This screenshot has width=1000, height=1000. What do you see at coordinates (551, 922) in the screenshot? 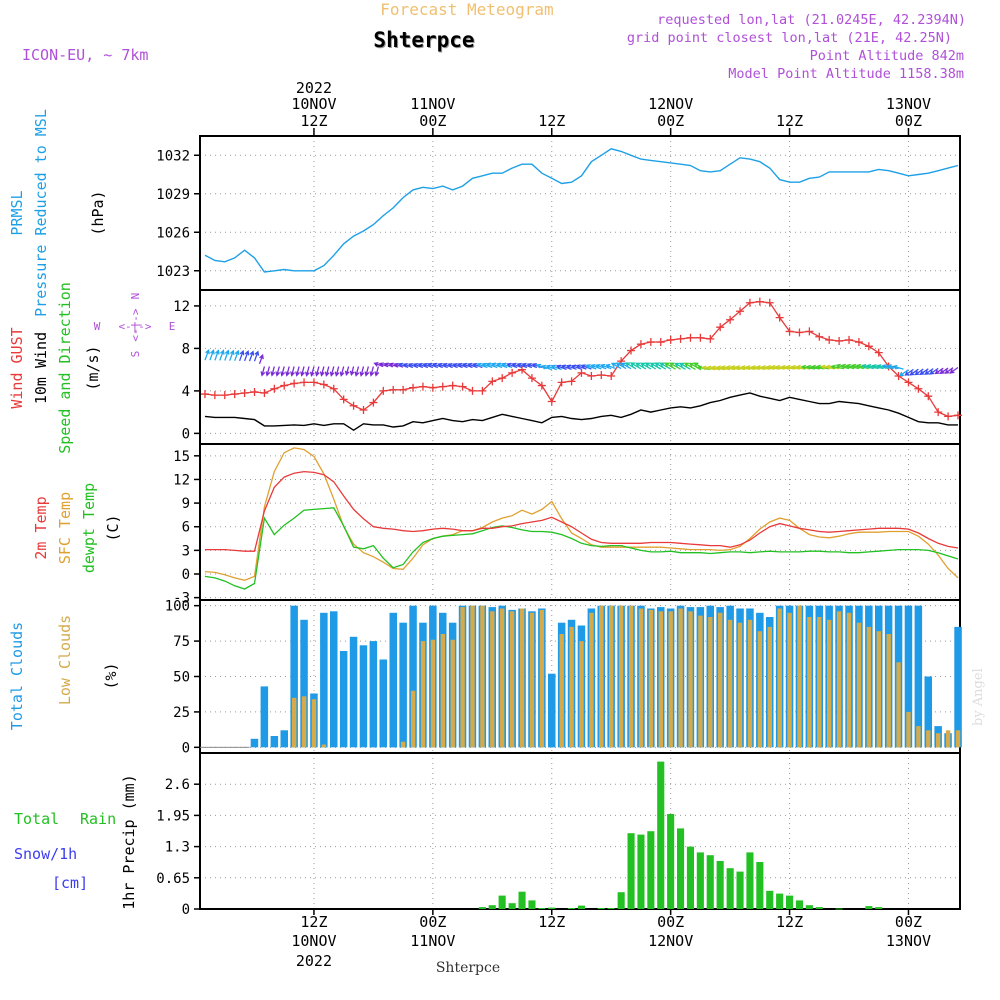
I see `hour-label-bottom: 12Z` at bounding box center [551, 922].